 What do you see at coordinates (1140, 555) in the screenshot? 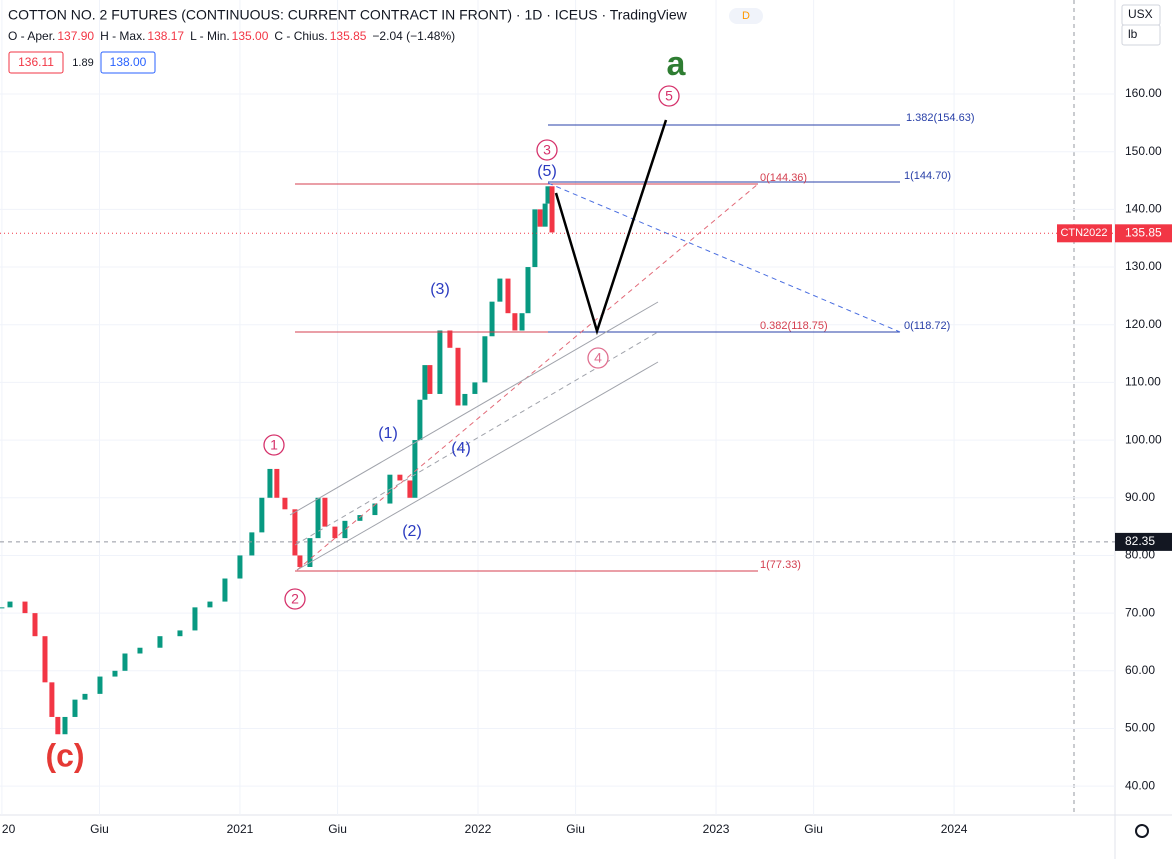
I see `y-tick-label: 80.00` at bounding box center [1140, 555].